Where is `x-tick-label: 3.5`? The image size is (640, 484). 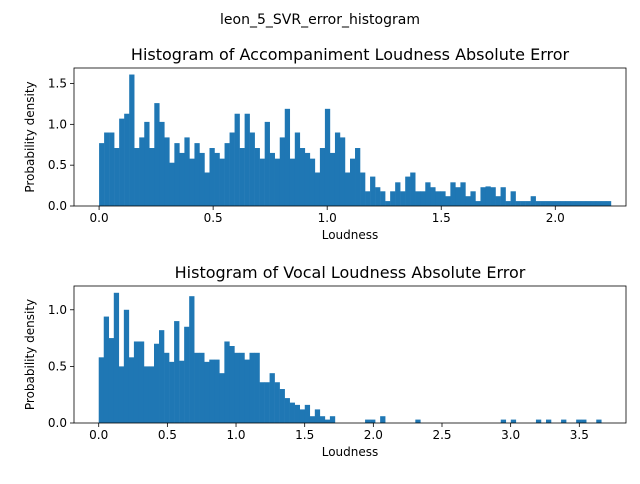 x-tick-label: 3.5 is located at coordinates (579, 435).